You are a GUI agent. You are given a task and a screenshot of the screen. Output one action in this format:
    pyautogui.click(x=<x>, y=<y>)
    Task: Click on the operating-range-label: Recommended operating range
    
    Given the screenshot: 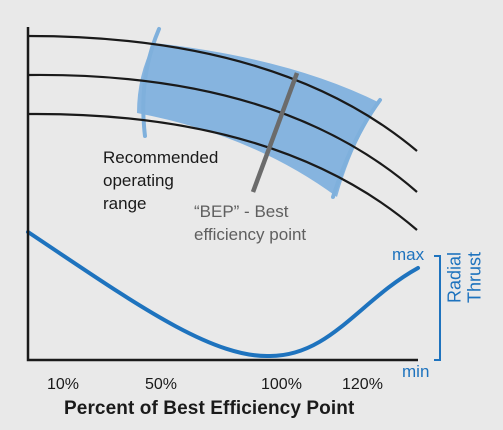 What is the action you would take?
    pyautogui.click(x=160, y=180)
    